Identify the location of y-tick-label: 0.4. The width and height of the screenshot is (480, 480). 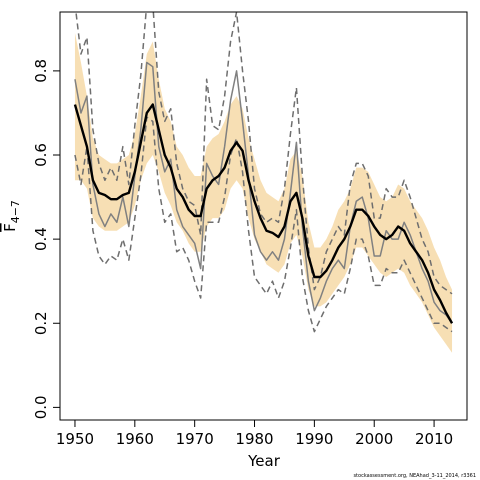
(41, 239).